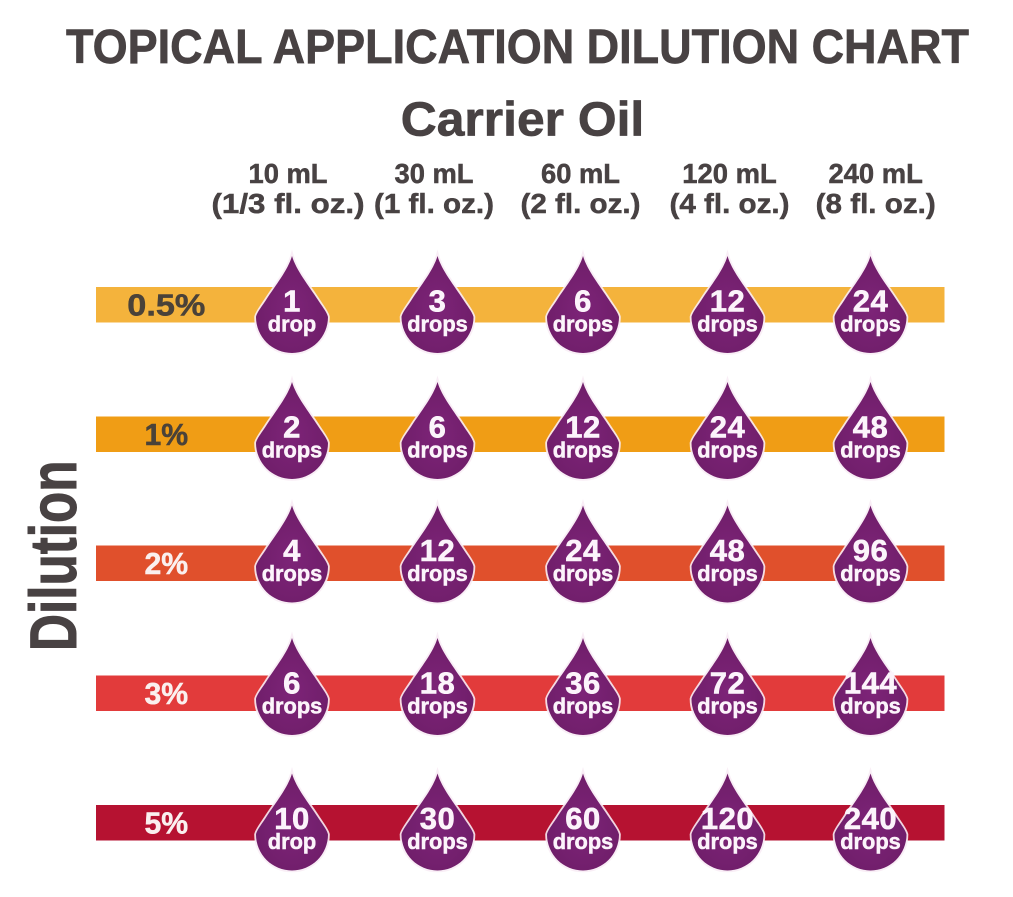 The height and width of the screenshot is (897, 1013). Describe the element at coordinates (434, 203) in the screenshot. I see `svg-text: (1 fl. oz.)` at that location.